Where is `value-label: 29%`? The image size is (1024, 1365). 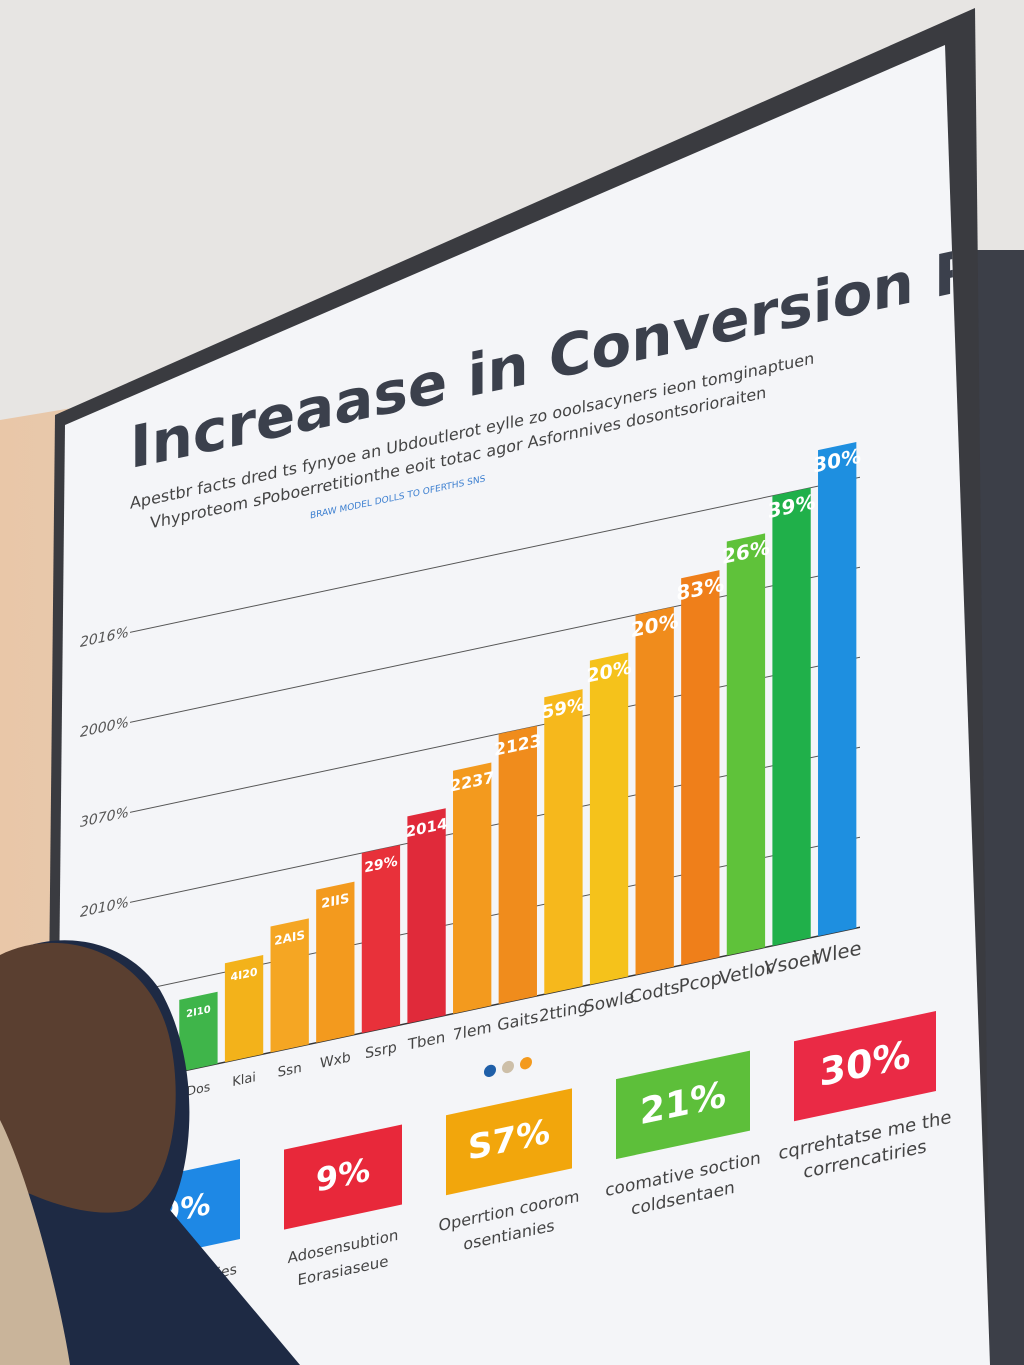 value-label: 29% is located at coordinates (380, 865).